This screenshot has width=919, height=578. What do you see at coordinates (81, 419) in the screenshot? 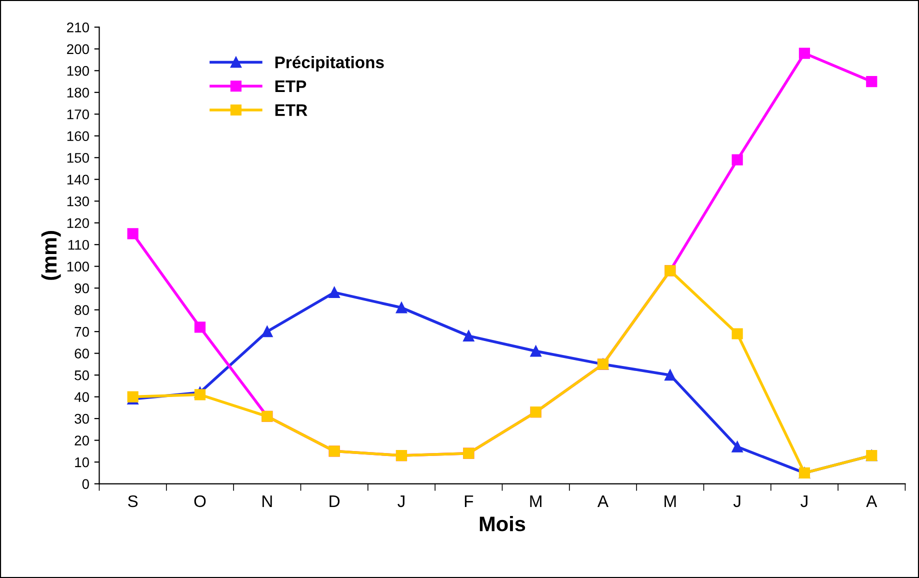
I see `y-tick-label: 30` at bounding box center [81, 419].